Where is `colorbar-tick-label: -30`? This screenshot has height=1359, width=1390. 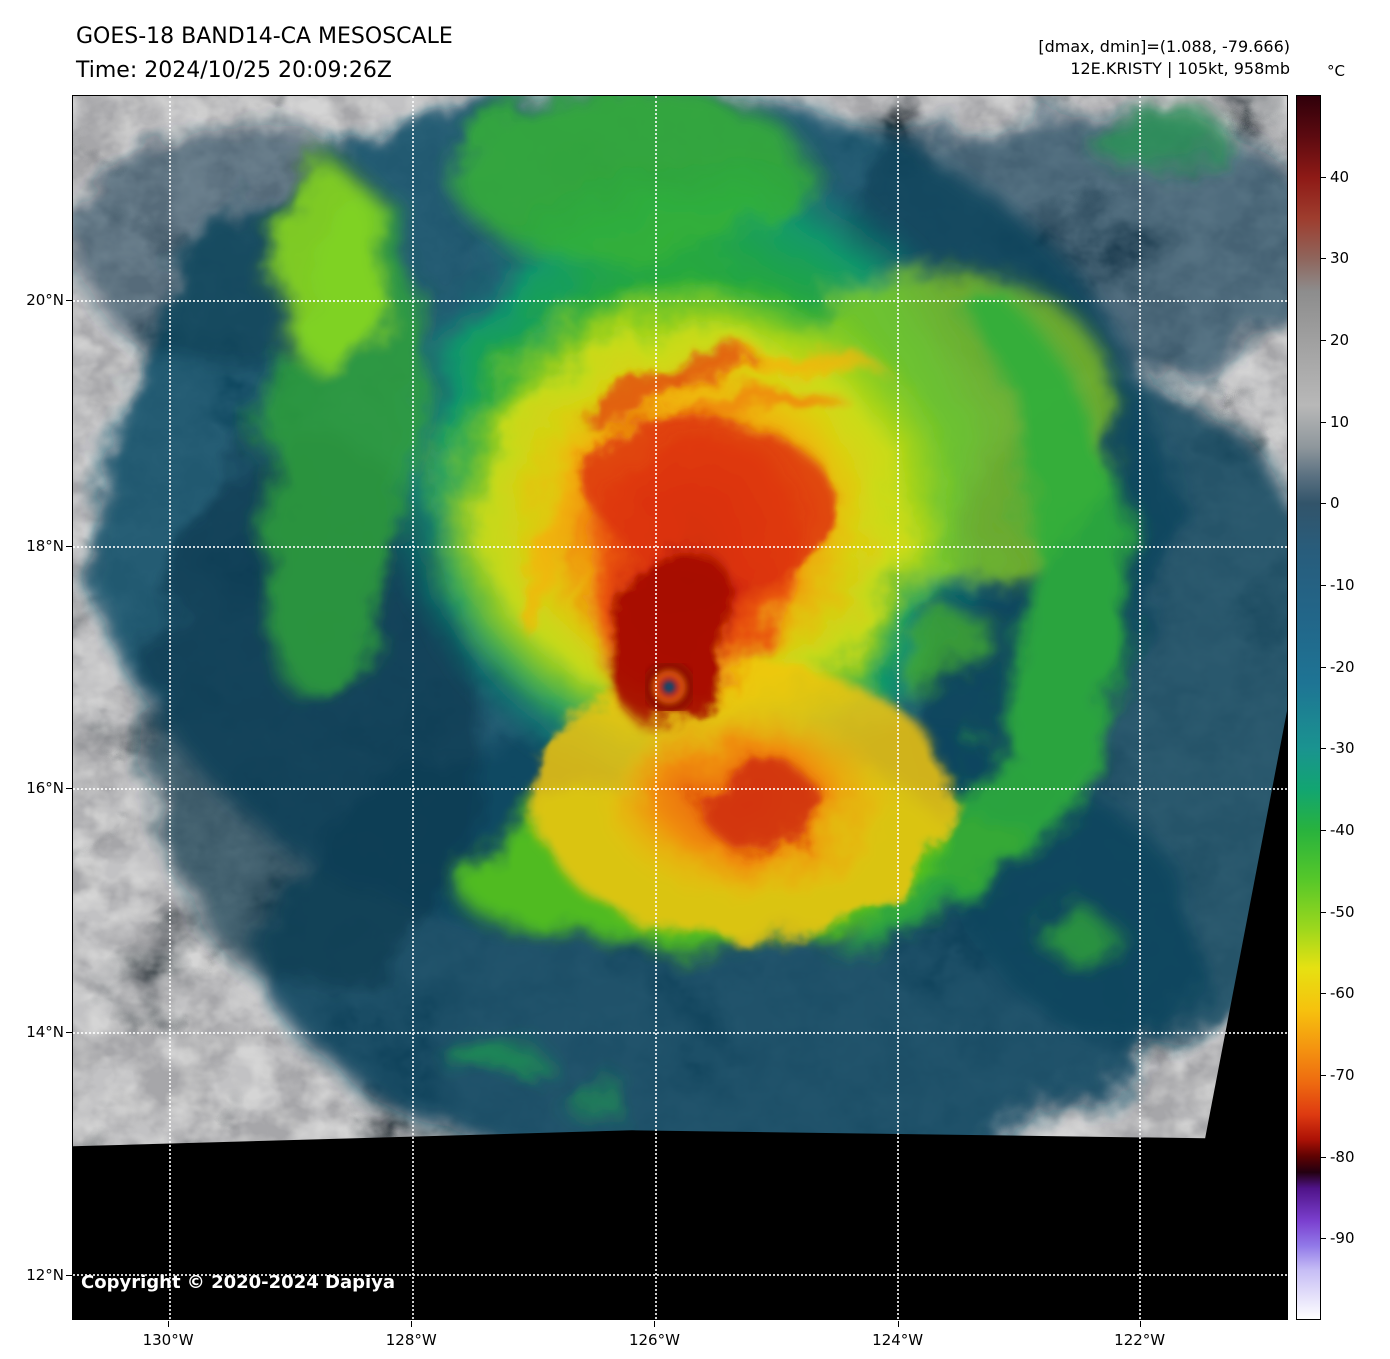 colorbar-tick-label: -30 is located at coordinates (1342, 748).